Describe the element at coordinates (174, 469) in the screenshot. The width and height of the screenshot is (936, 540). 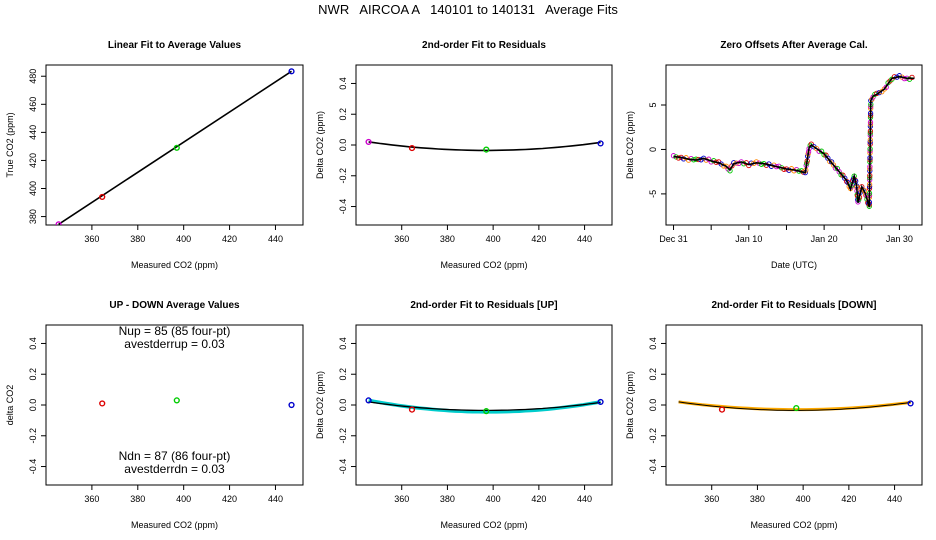
I see `annotation-text: avestderrdn = 0.03` at that location.